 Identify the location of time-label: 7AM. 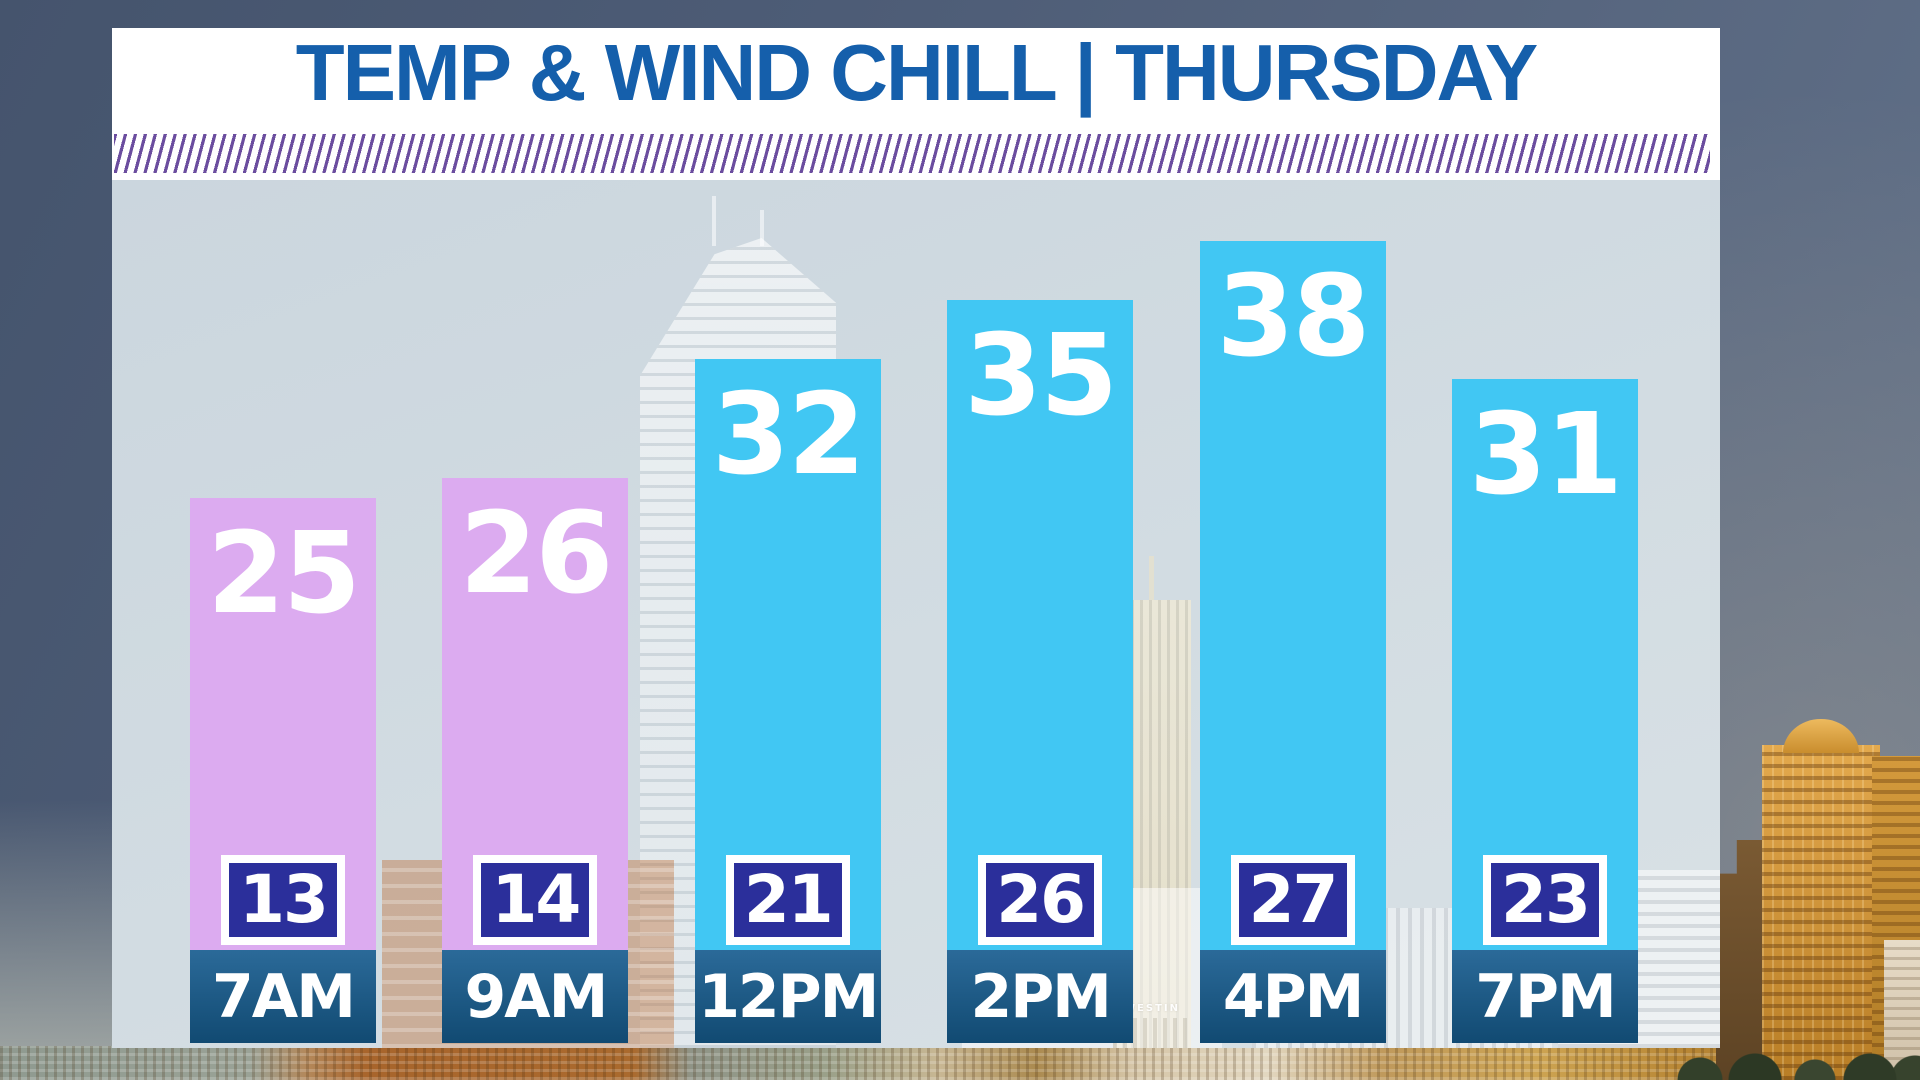
(283, 996).